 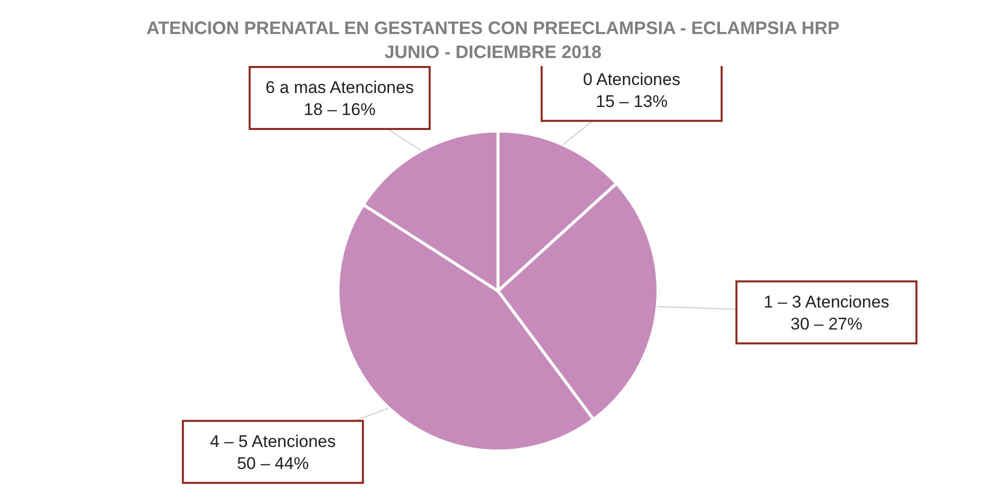 What do you see at coordinates (827, 302) in the screenshot?
I see `slice-label: 1 – 3 Atenciones` at bounding box center [827, 302].